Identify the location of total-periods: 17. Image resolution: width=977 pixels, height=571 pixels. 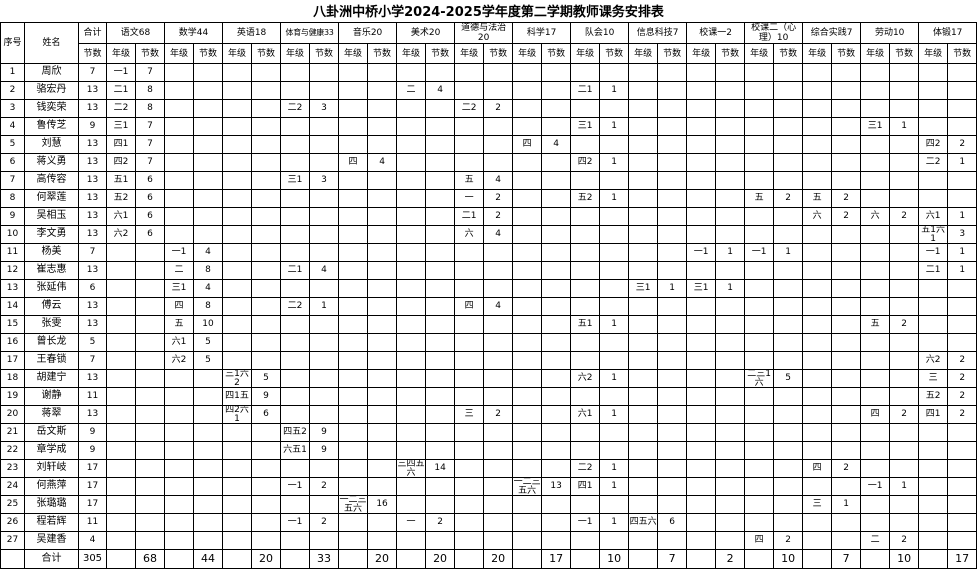
(92, 468).